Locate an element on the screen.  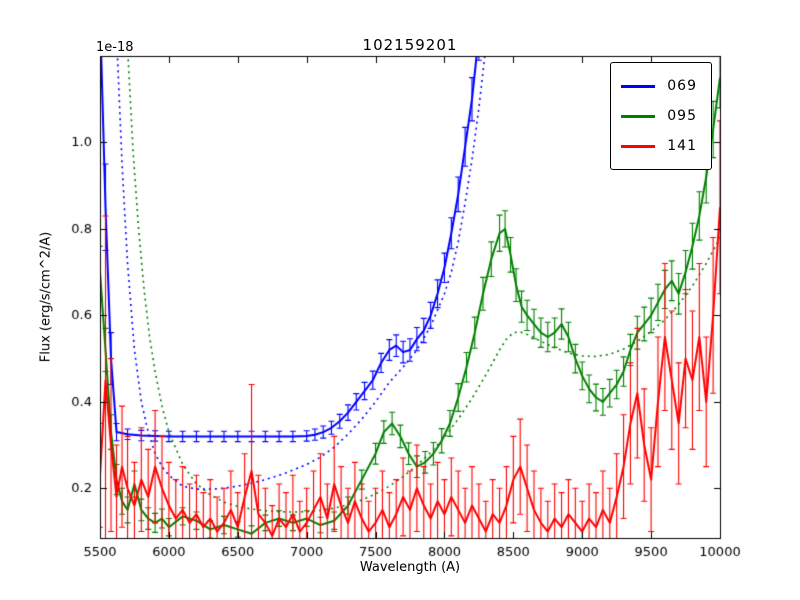
legend-item-095: 095 is located at coordinates (659, 116).